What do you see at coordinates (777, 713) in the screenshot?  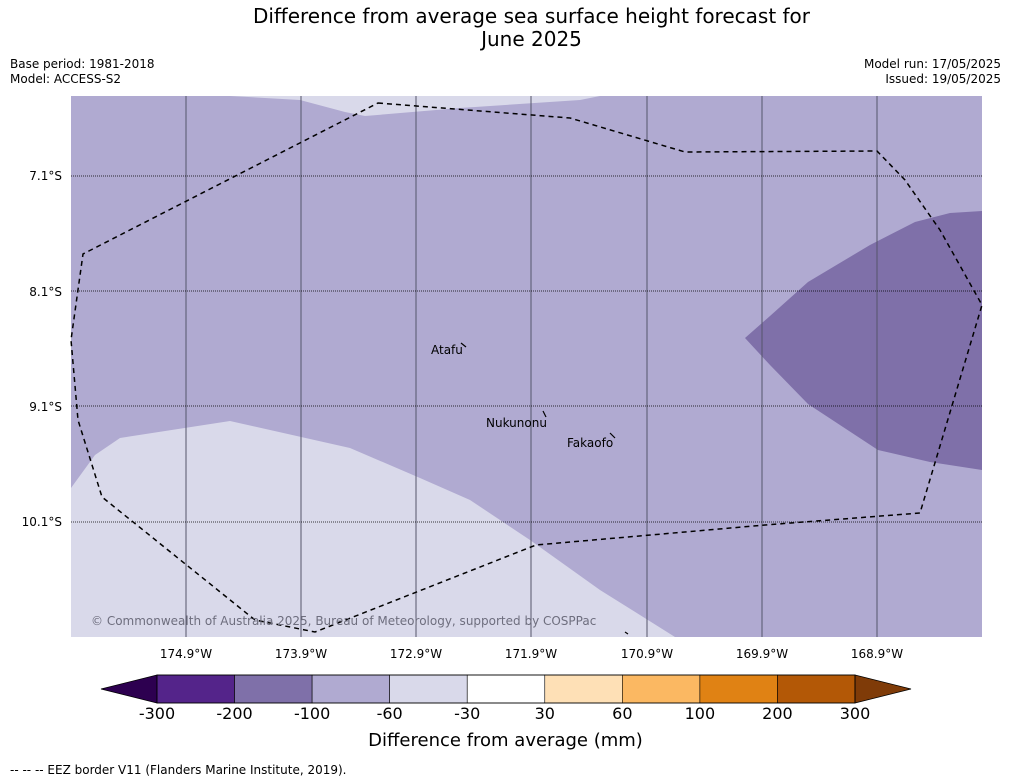 I see `colorbar-tick-label: 200` at bounding box center [777, 713].